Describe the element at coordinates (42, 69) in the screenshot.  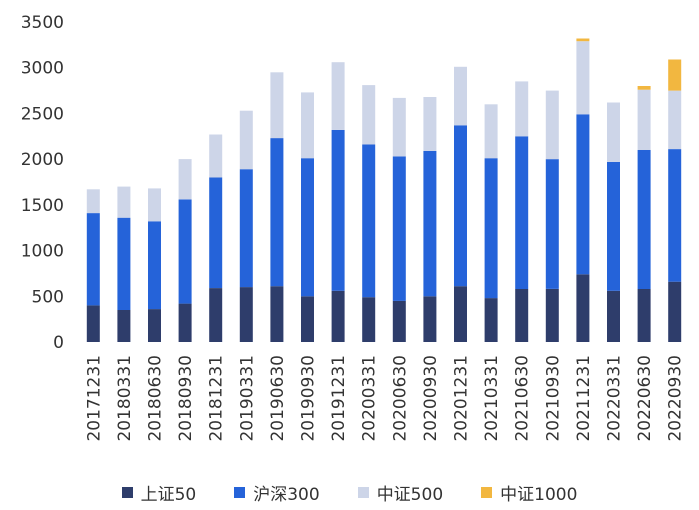
I see `y-tick-label: 3000` at that location.